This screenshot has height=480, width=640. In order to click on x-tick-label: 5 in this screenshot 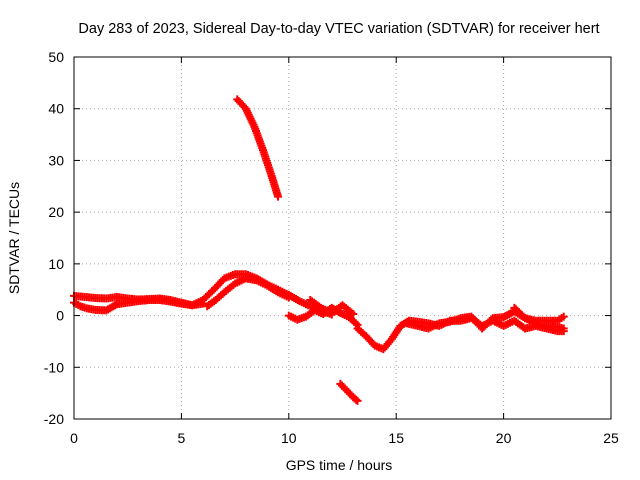, I will do `click(182, 438)`.